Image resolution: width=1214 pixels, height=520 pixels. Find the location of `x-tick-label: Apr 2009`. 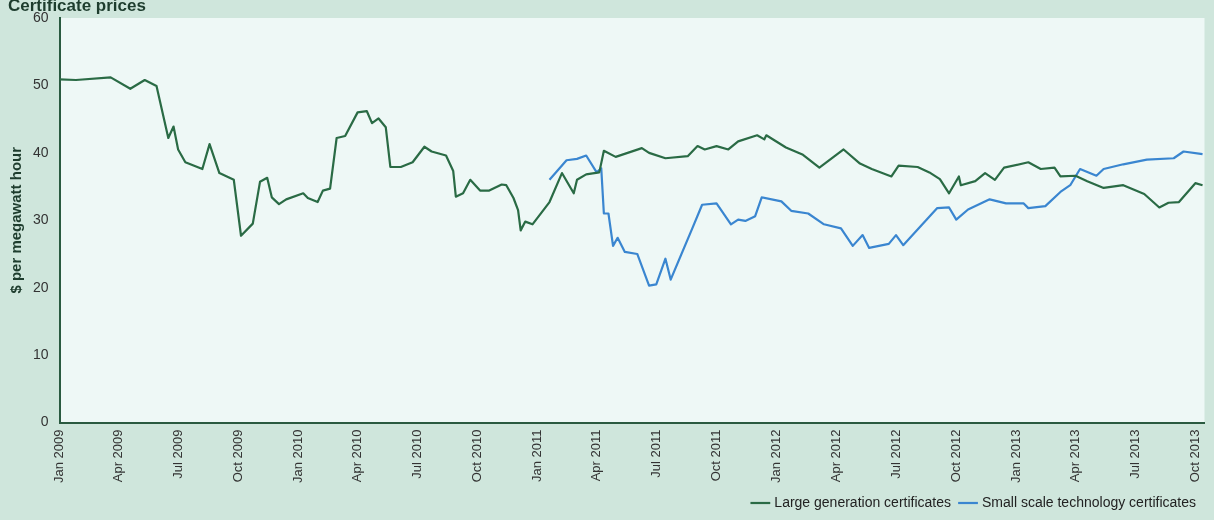

x-tick-label: Apr 2009 is located at coordinates (118, 456).